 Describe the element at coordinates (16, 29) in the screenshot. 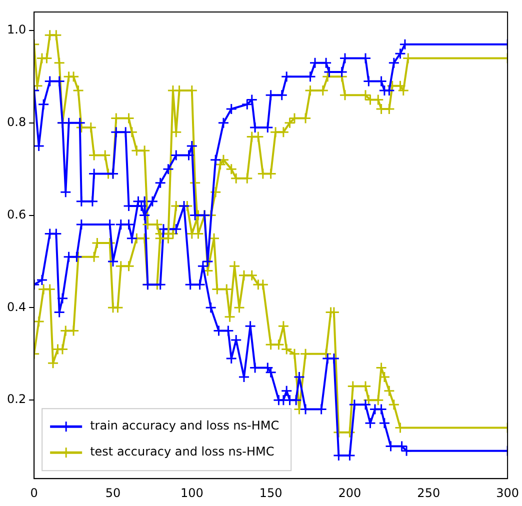

I see `y-tick-label: 1.0` at that location.